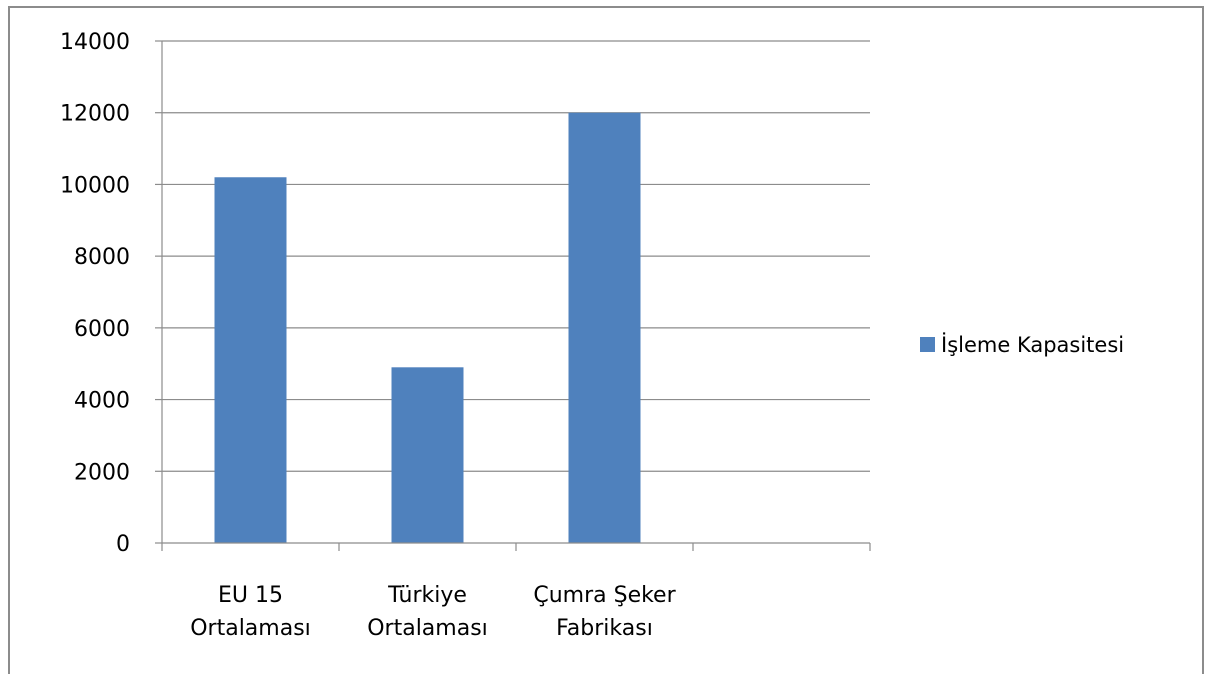 The height and width of the screenshot is (678, 1214). I want to click on y-tick-labels: 0 2000 4000 6000 8000 10000 12000 14000, so click(95, 293).